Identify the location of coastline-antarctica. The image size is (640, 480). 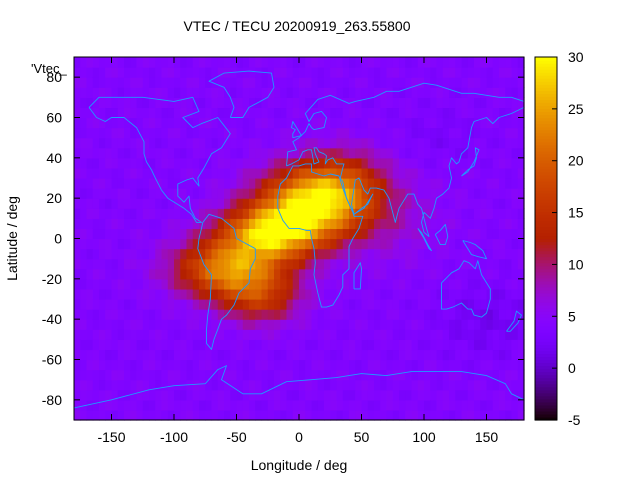
(299, 387).